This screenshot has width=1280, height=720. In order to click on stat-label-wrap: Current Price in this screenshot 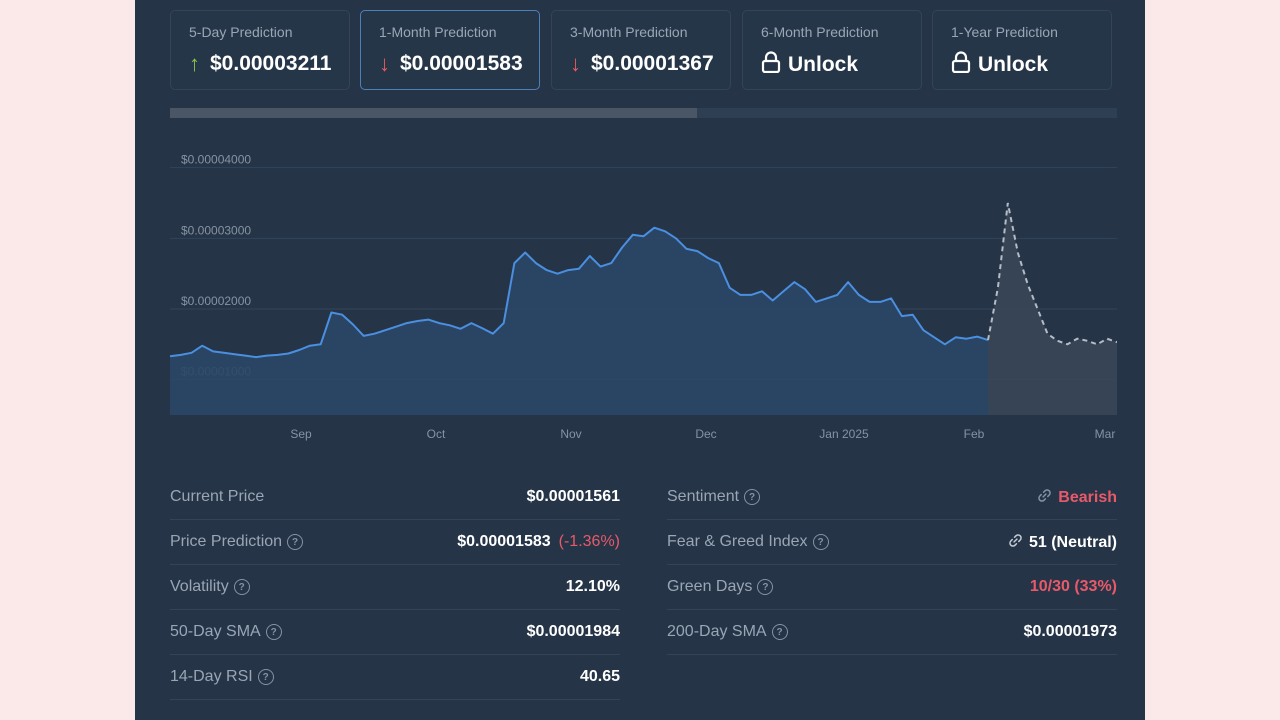, I will do `click(217, 497)`.